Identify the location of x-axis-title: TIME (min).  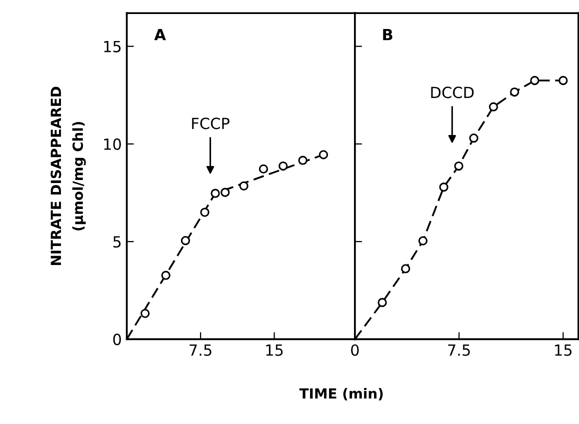
(341, 394).